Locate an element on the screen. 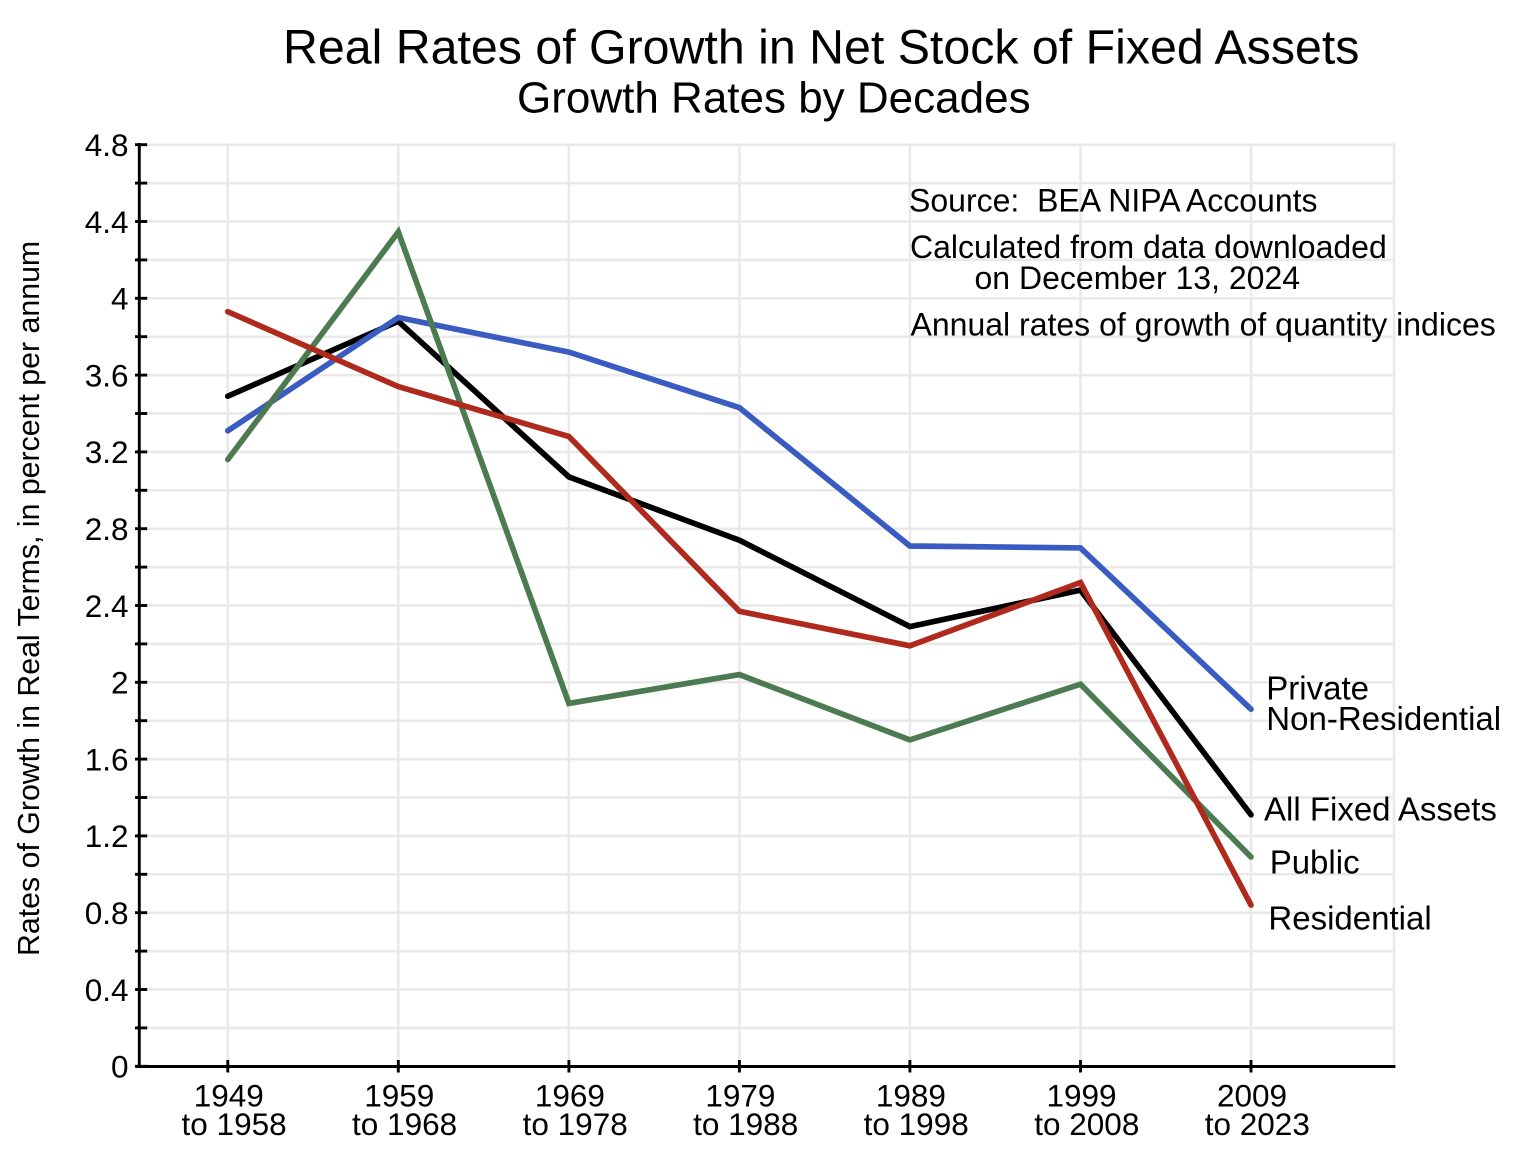  svg-text: 1949 is located at coordinates (229, 1096).